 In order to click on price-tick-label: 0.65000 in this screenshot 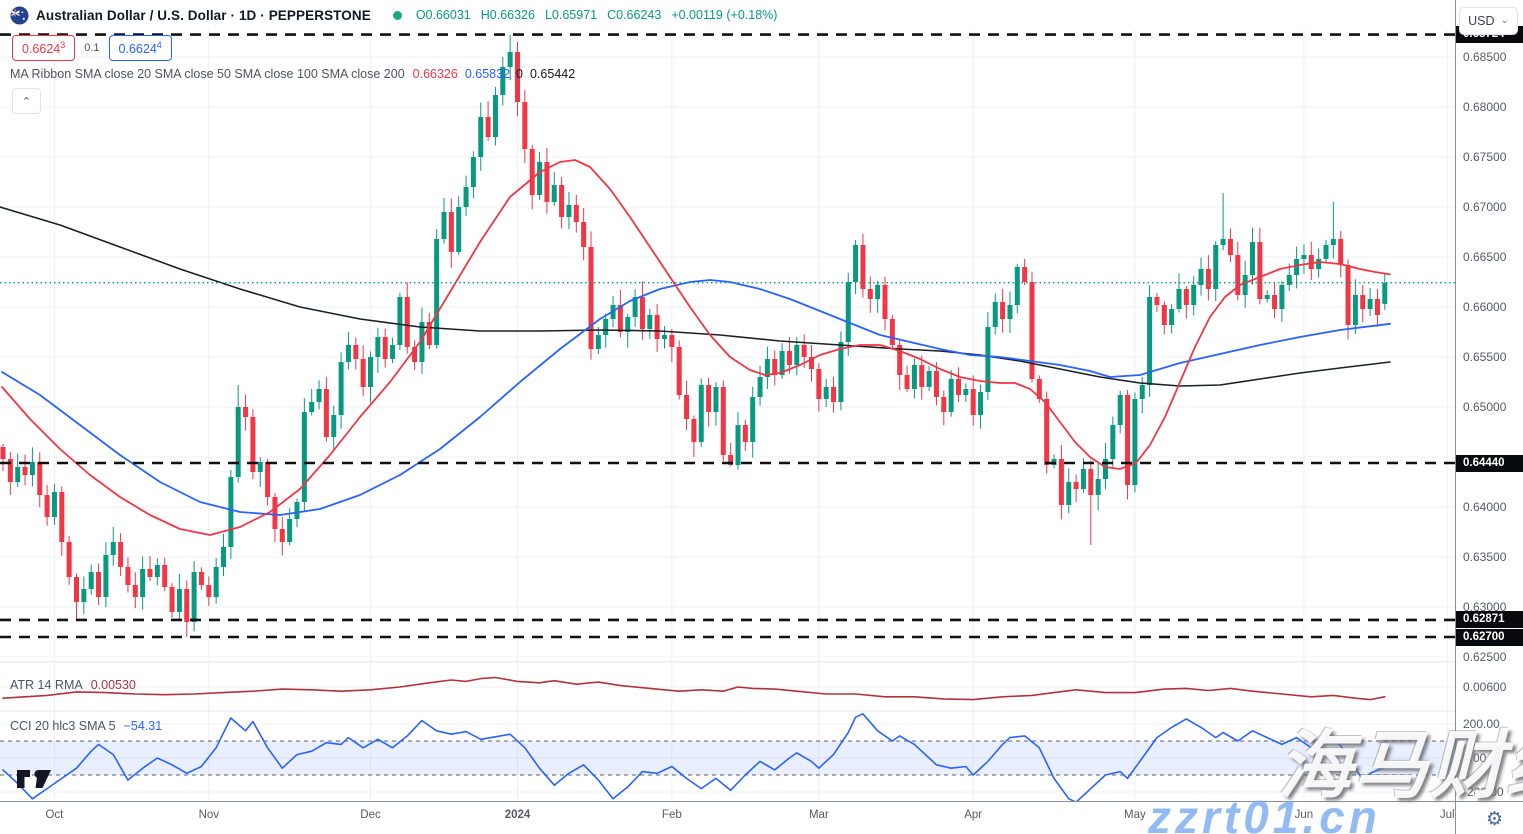, I will do `click(1485, 407)`.